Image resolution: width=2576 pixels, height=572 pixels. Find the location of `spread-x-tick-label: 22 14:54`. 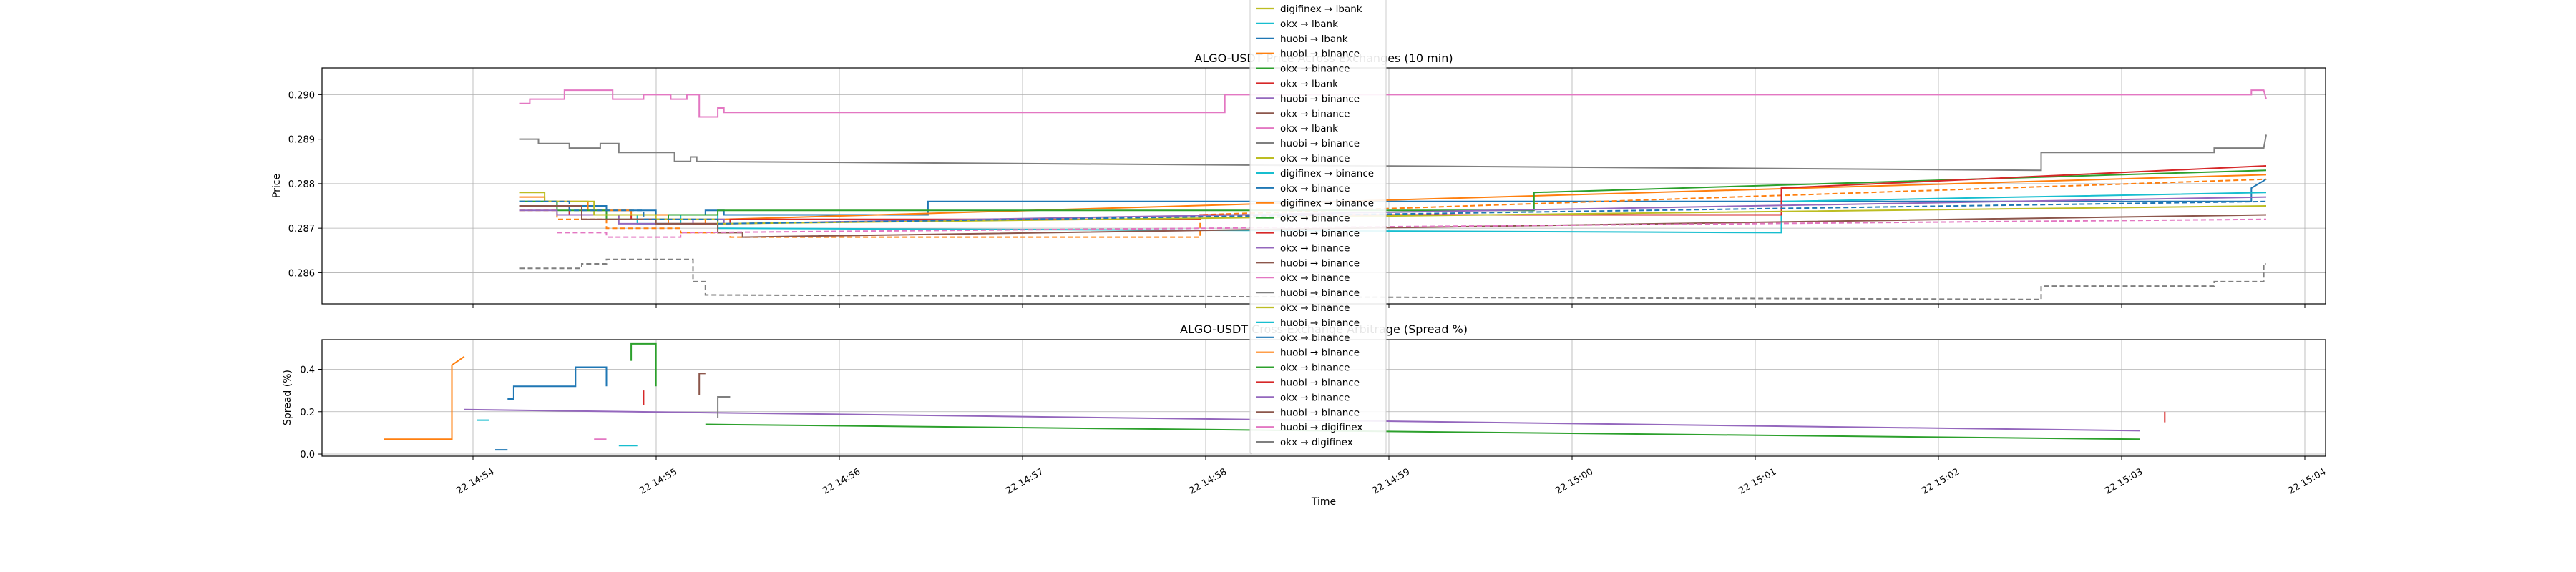

spread-x-tick-label: 22 14:54 is located at coordinates (475, 482).